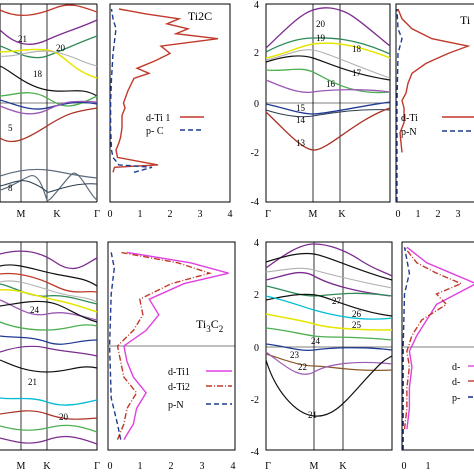 The width and height of the screenshot is (474, 474). I want to click on chart-title: Ti, so click(465, 20).